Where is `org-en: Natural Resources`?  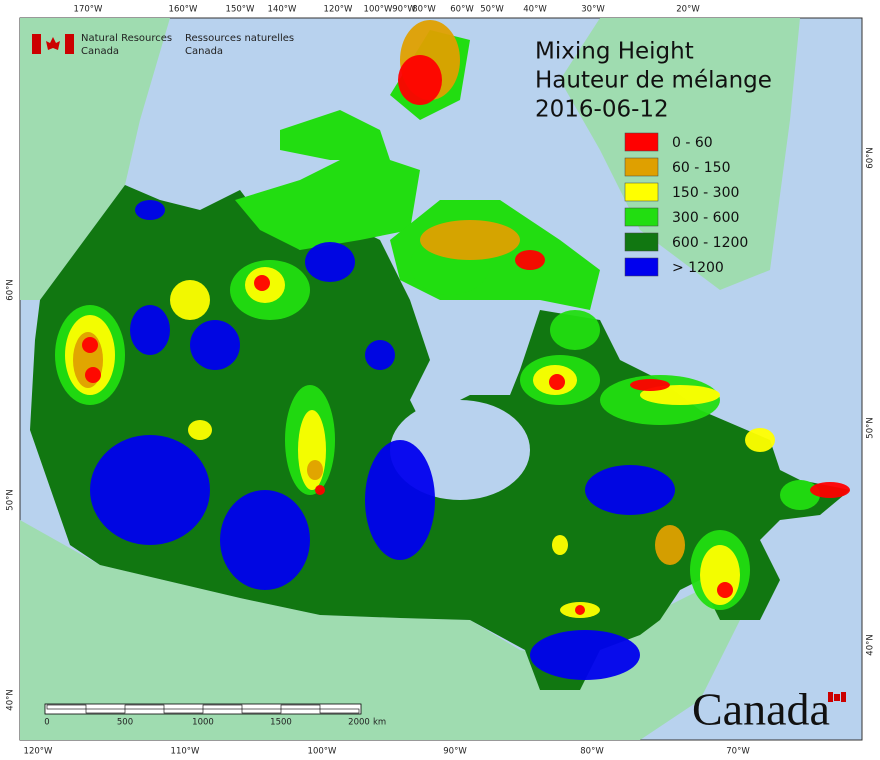 org-en: Natural Resources is located at coordinates (126, 38).